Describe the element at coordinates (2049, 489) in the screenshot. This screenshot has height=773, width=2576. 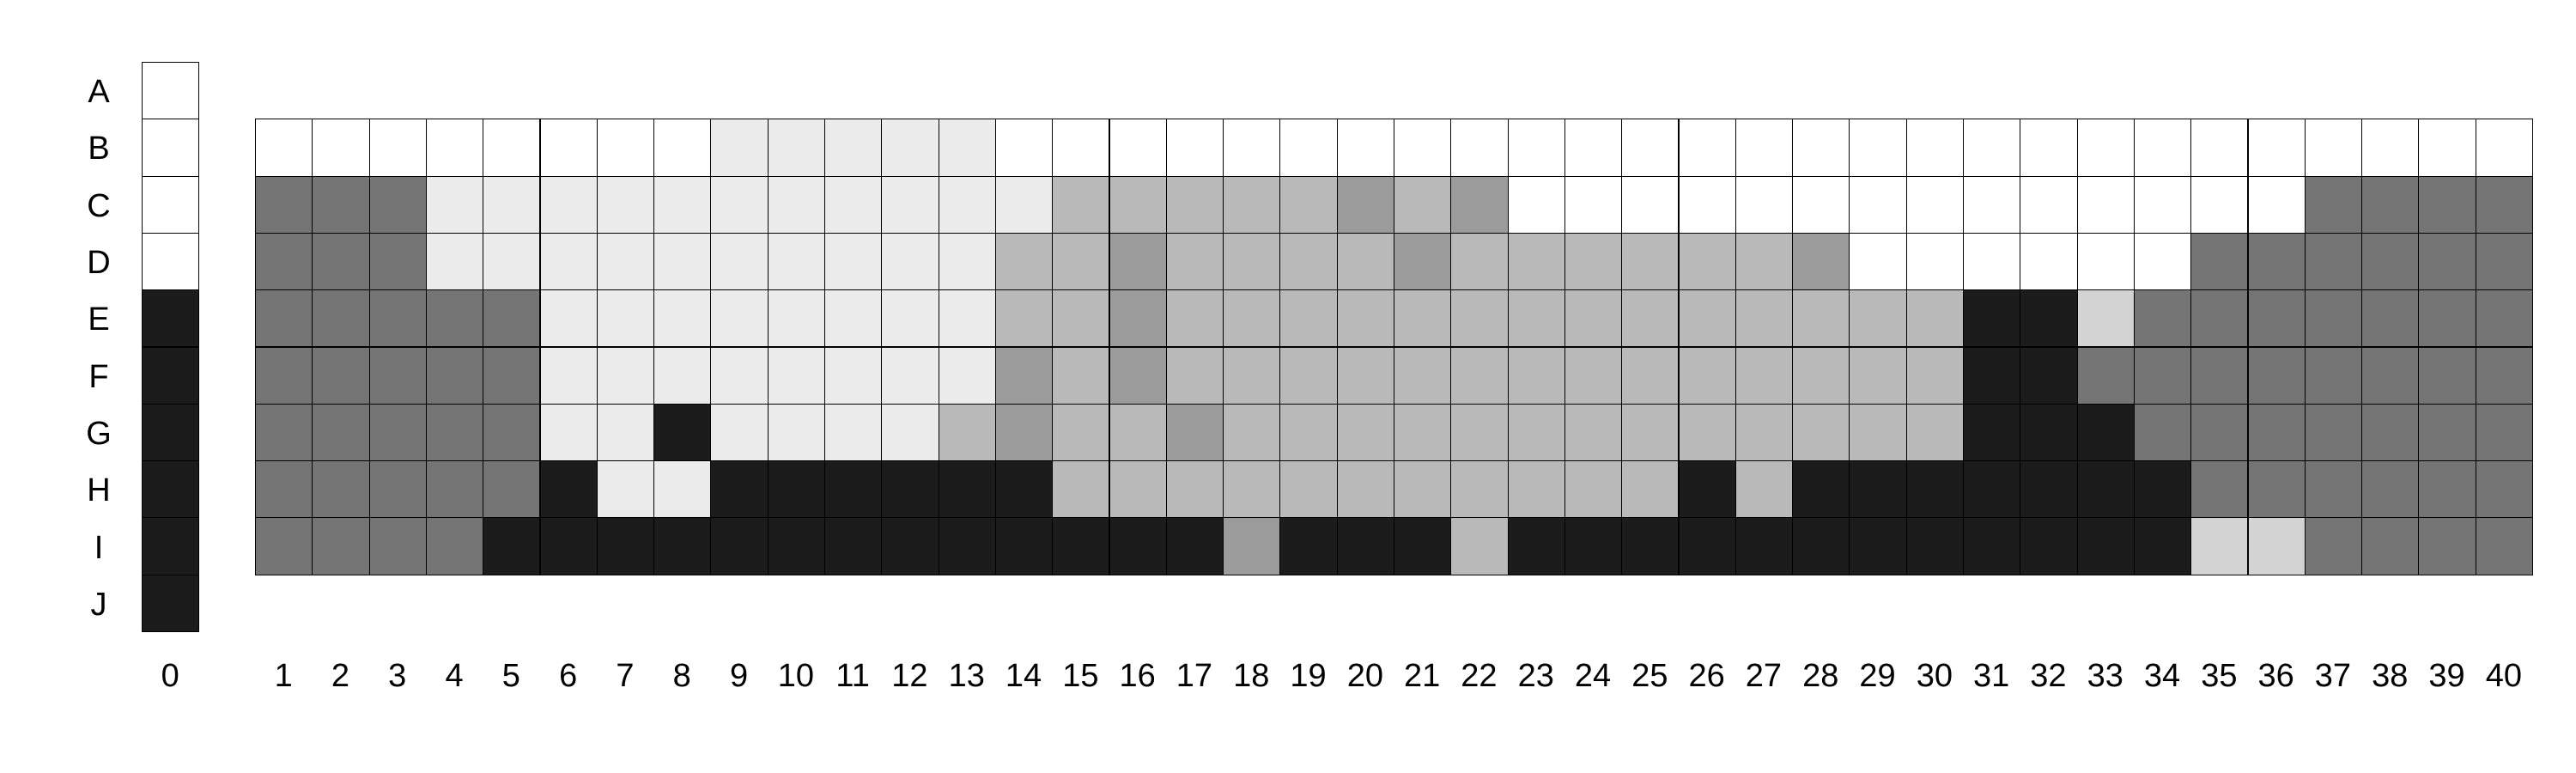
I see `grid-cell-h32` at that location.